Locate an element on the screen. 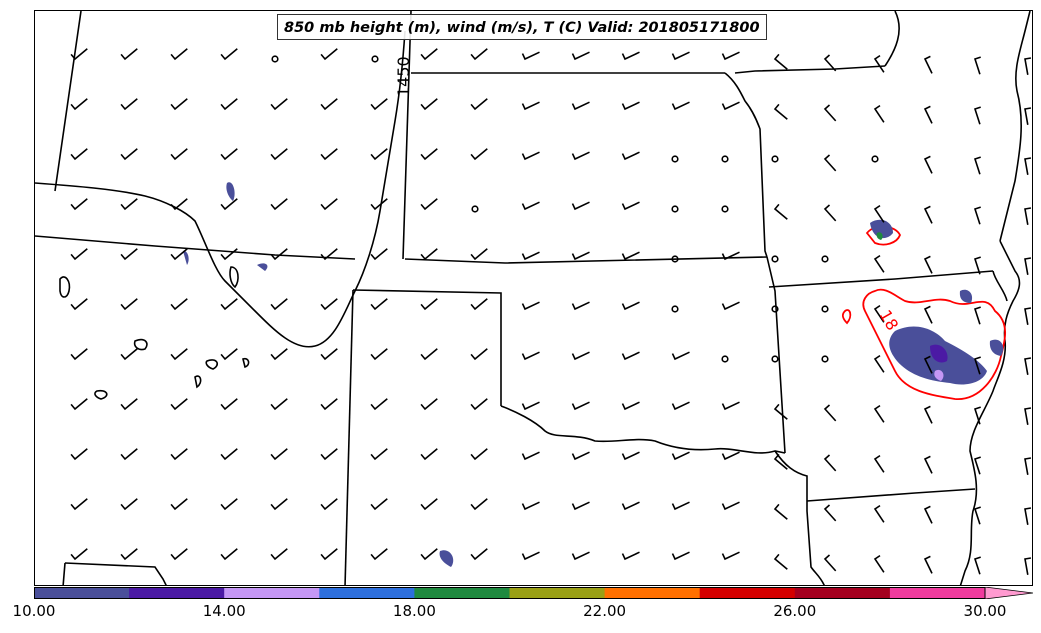  temperature-contour-line is located at coordinates (934, 344).